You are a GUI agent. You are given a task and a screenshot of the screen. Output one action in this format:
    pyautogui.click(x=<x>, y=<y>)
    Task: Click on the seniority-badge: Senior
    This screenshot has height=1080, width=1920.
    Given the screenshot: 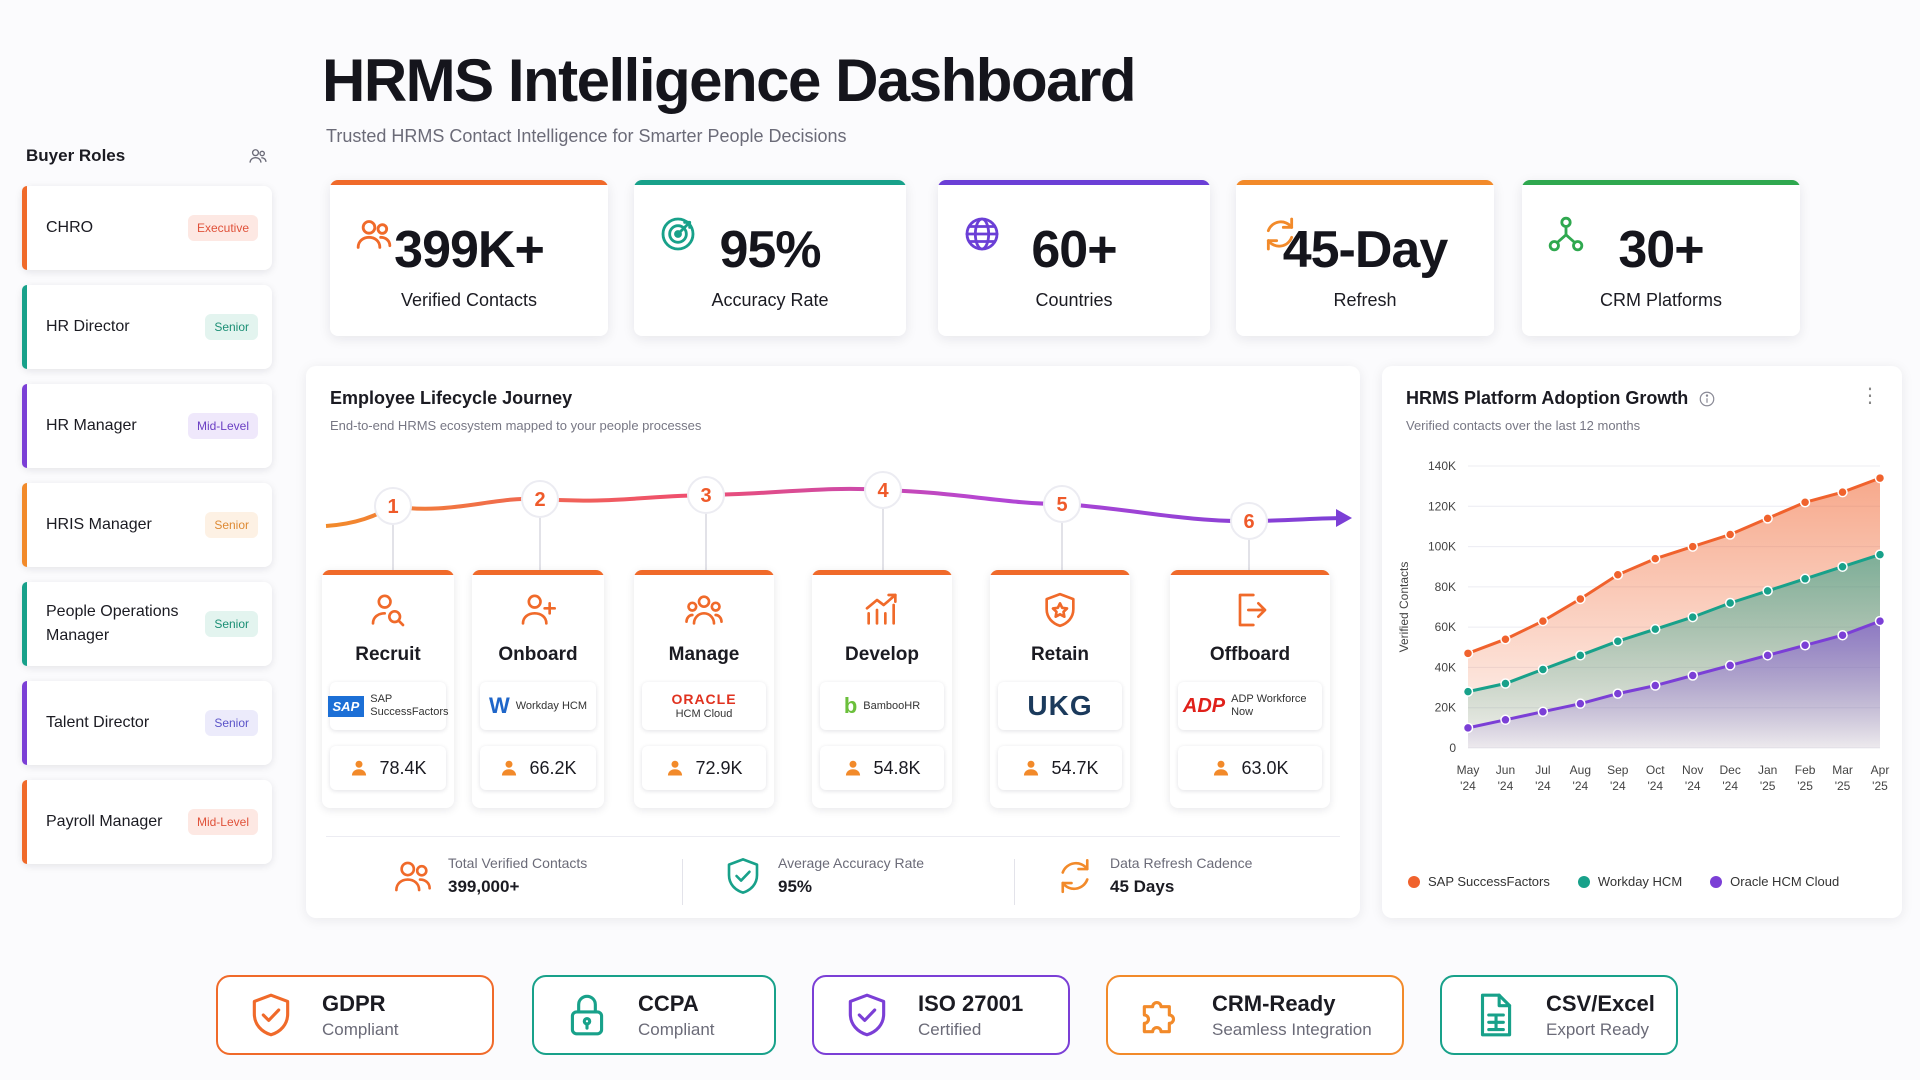 What is the action you would take?
    pyautogui.click(x=231, y=624)
    